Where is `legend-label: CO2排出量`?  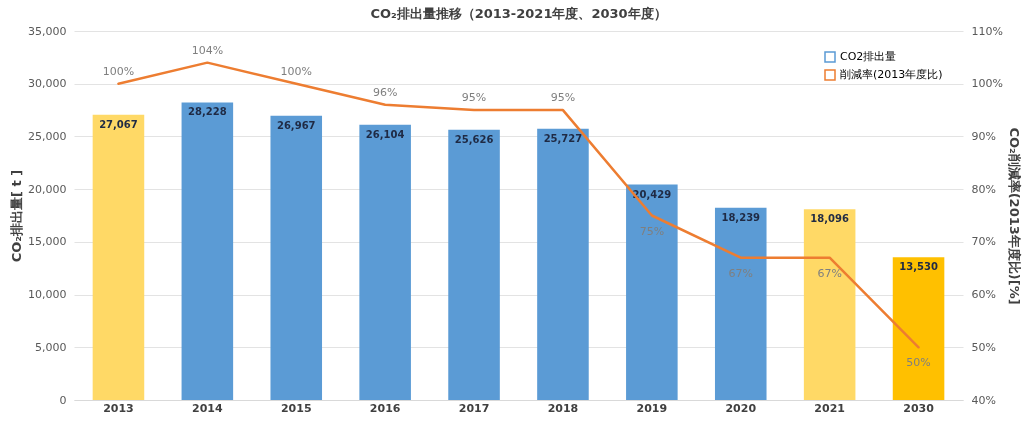
legend-label: CO2排出量 is located at coordinates (868, 56).